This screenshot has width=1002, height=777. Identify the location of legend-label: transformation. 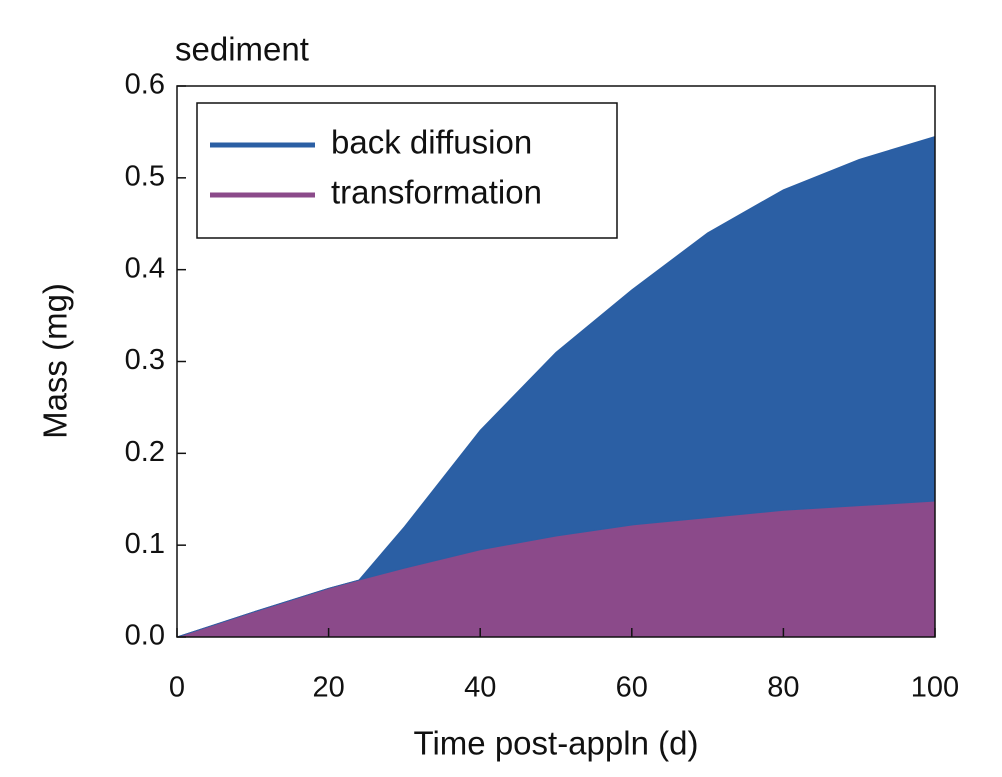
(436, 192).